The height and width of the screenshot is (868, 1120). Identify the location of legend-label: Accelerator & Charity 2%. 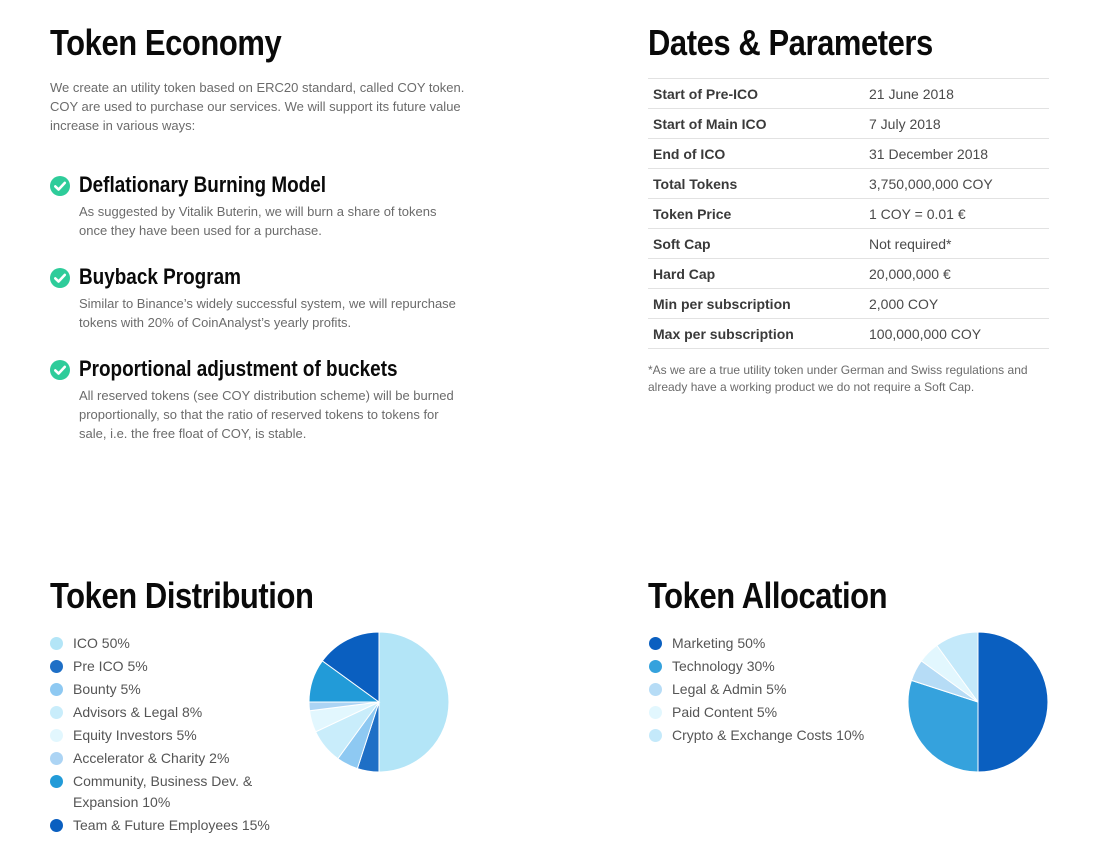
(151, 758).